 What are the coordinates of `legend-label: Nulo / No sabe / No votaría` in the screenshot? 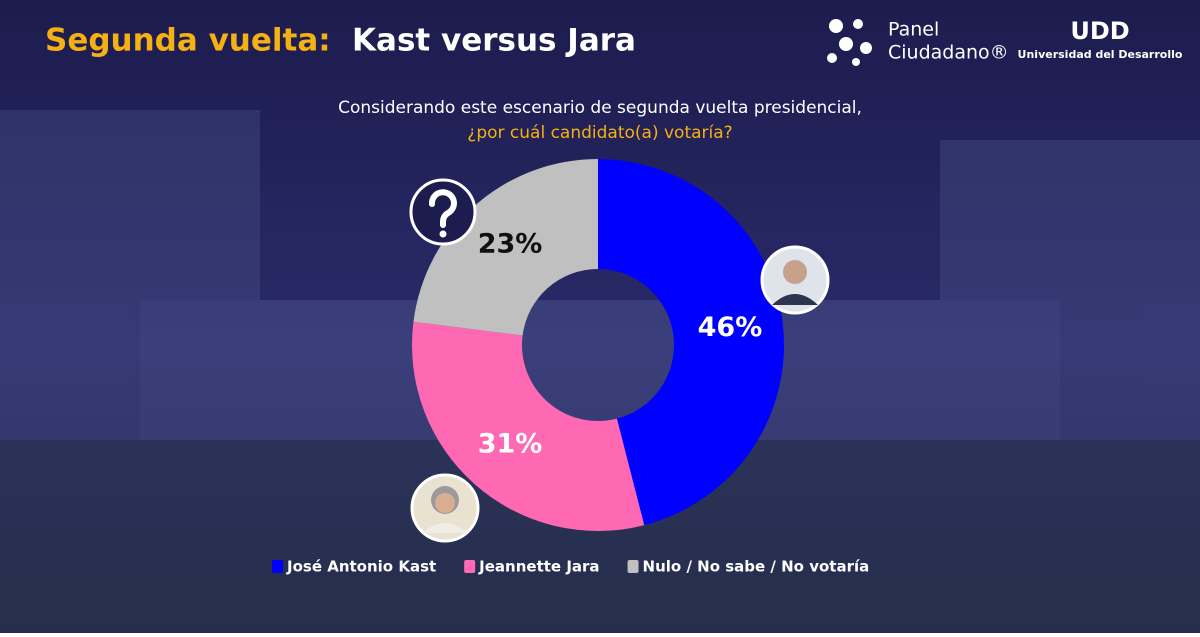 It's located at (756, 567).